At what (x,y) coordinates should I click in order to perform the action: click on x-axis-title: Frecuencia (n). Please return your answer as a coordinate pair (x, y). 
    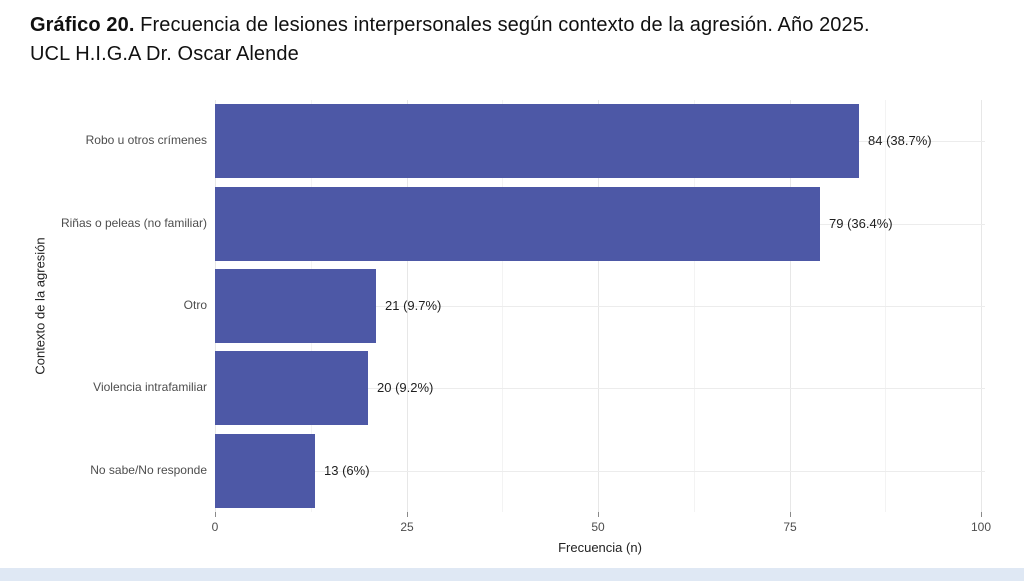
    Looking at the image, I should click on (600, 547).